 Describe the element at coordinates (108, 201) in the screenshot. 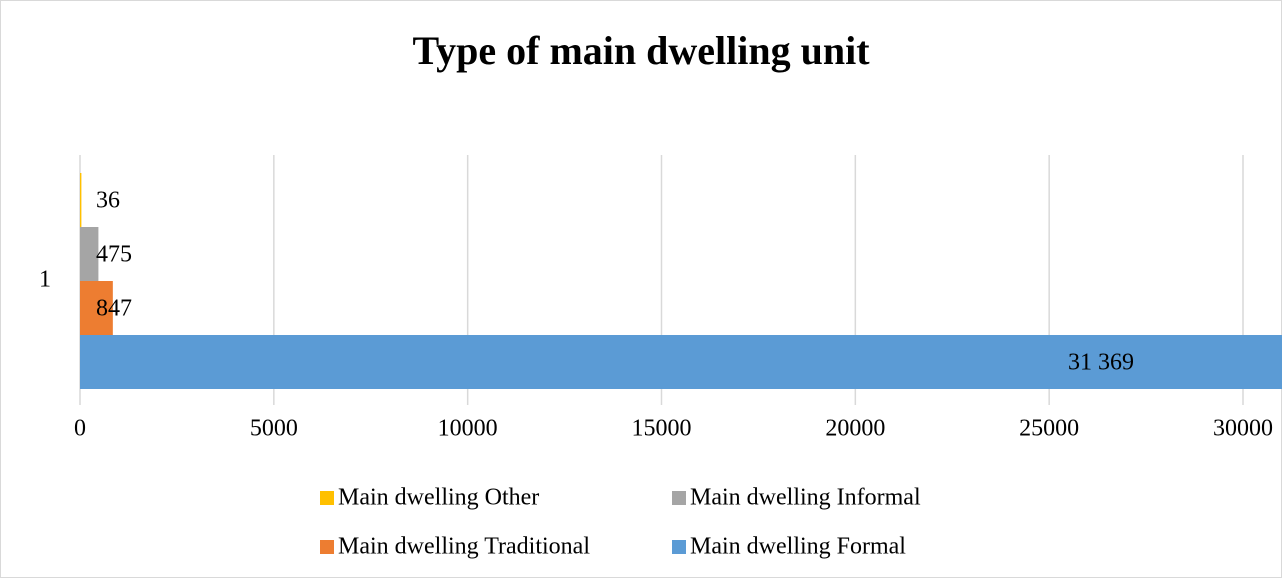

I see `data-label: 36` at that location.